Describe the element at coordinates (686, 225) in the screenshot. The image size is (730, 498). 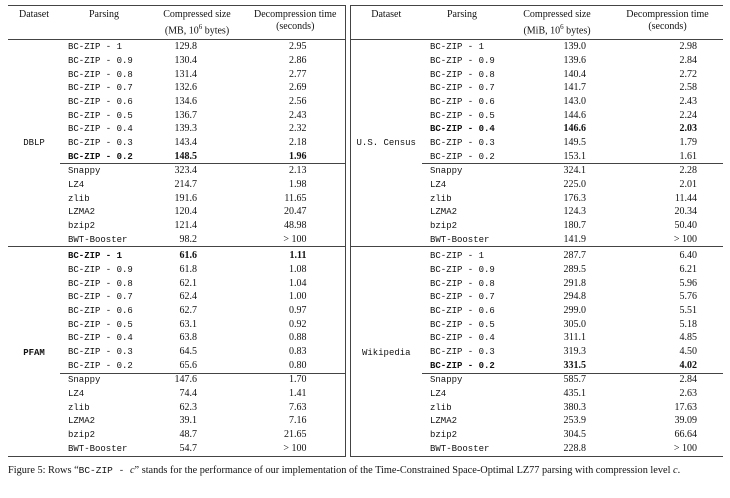
I see `time-cell: 50.40` at that location.